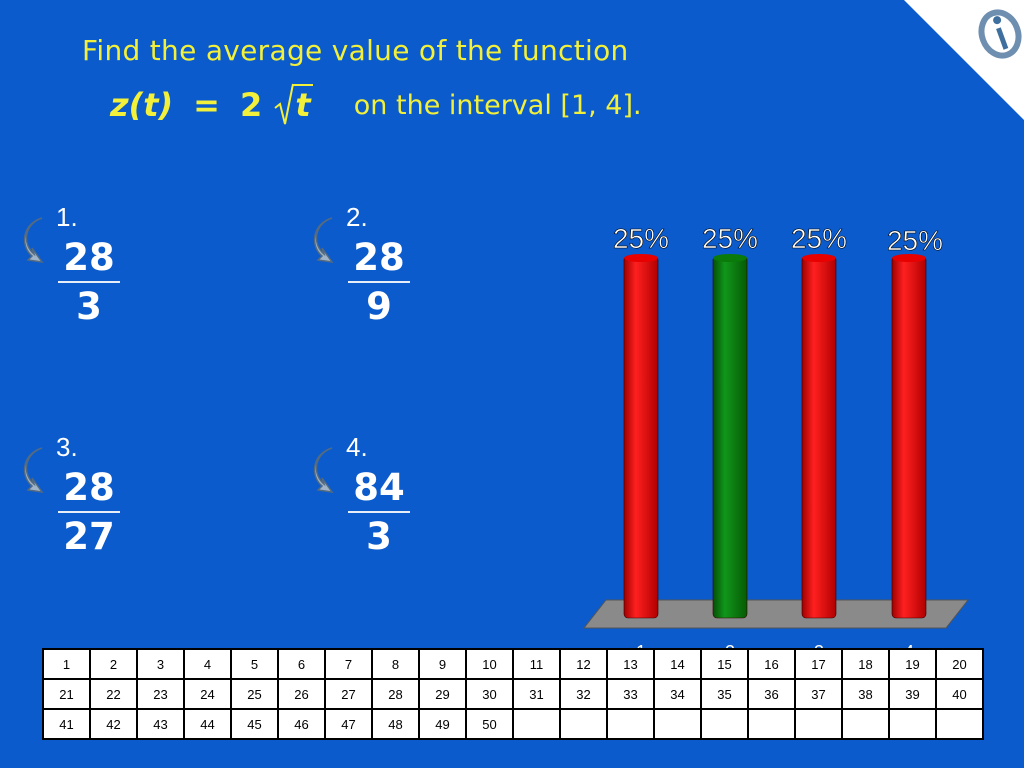 Image resolution: width=1024 pixels, height=768 pixels. Describe the element at coordinates (348, 724) in the screenshot. I see `grid-cell: 47` at that location.